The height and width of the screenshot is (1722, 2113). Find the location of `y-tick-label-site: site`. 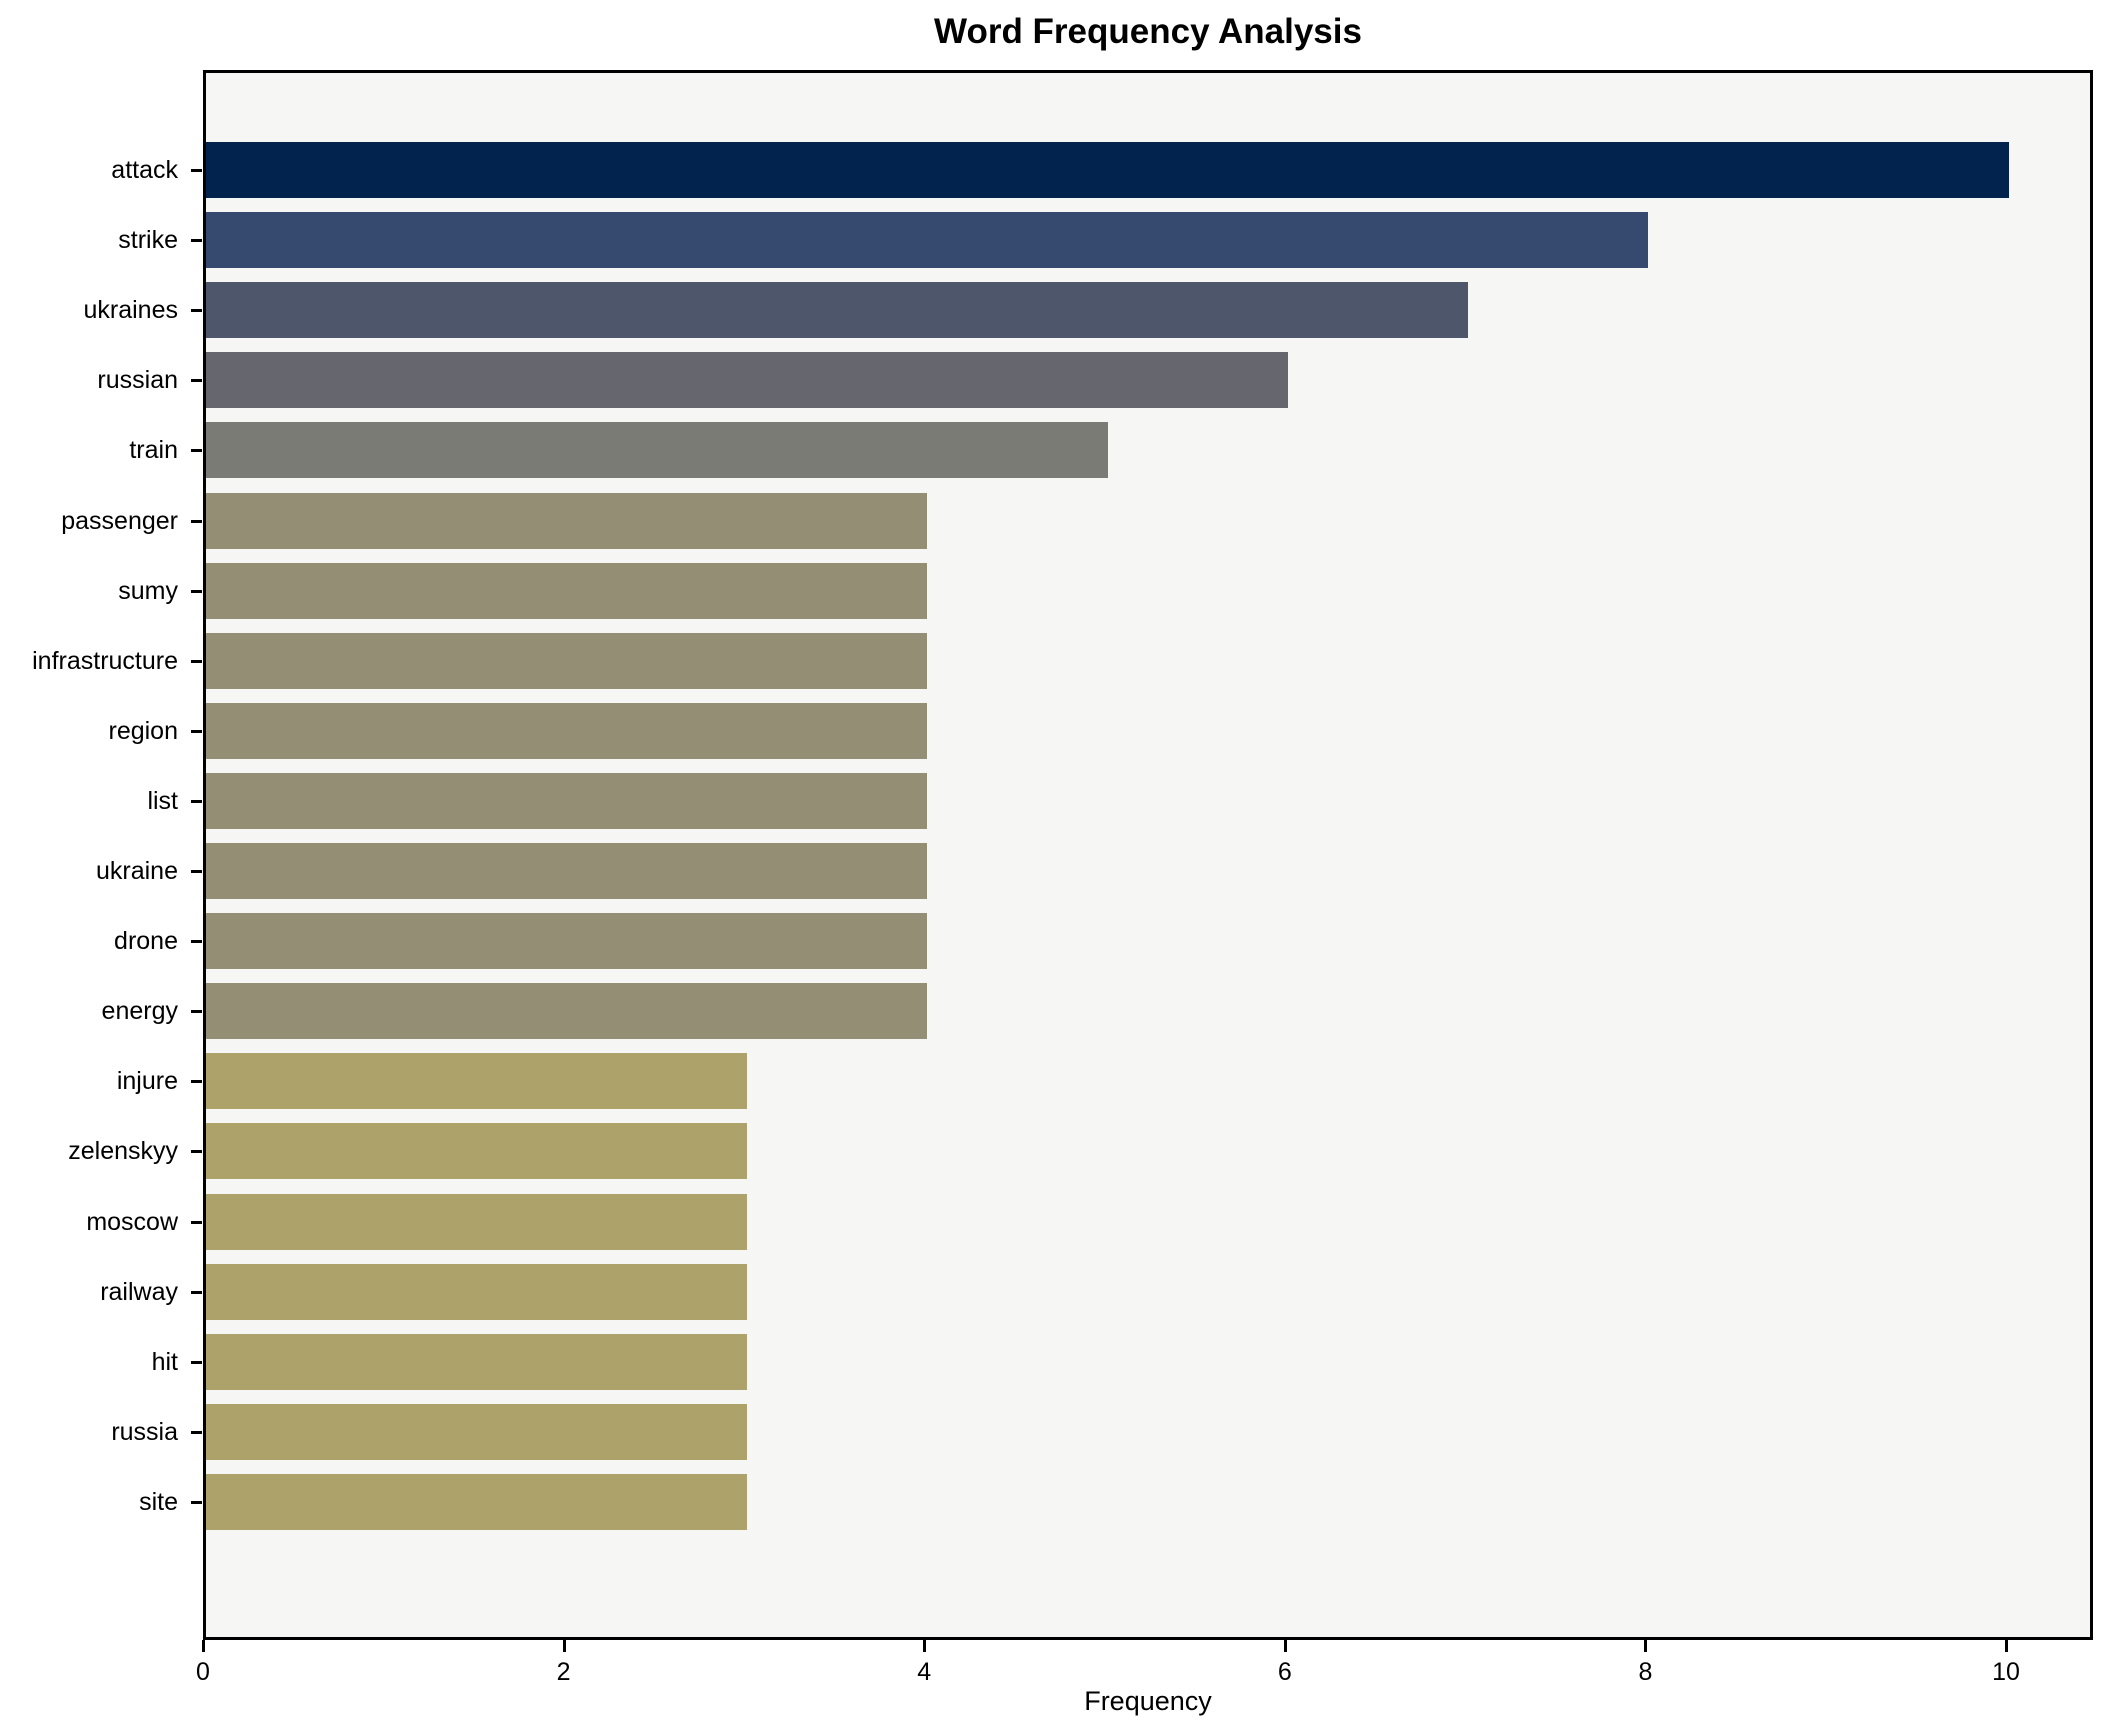

y-tick-label-site: site is located at coordinates (158, 1501).